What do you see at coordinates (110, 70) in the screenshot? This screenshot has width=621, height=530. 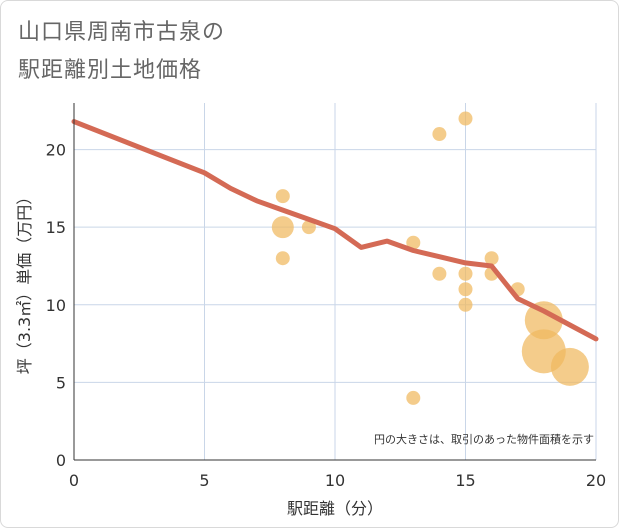 I see `chart-title-line2: 駅距離別土地価格` at bounding box center [110, 70].